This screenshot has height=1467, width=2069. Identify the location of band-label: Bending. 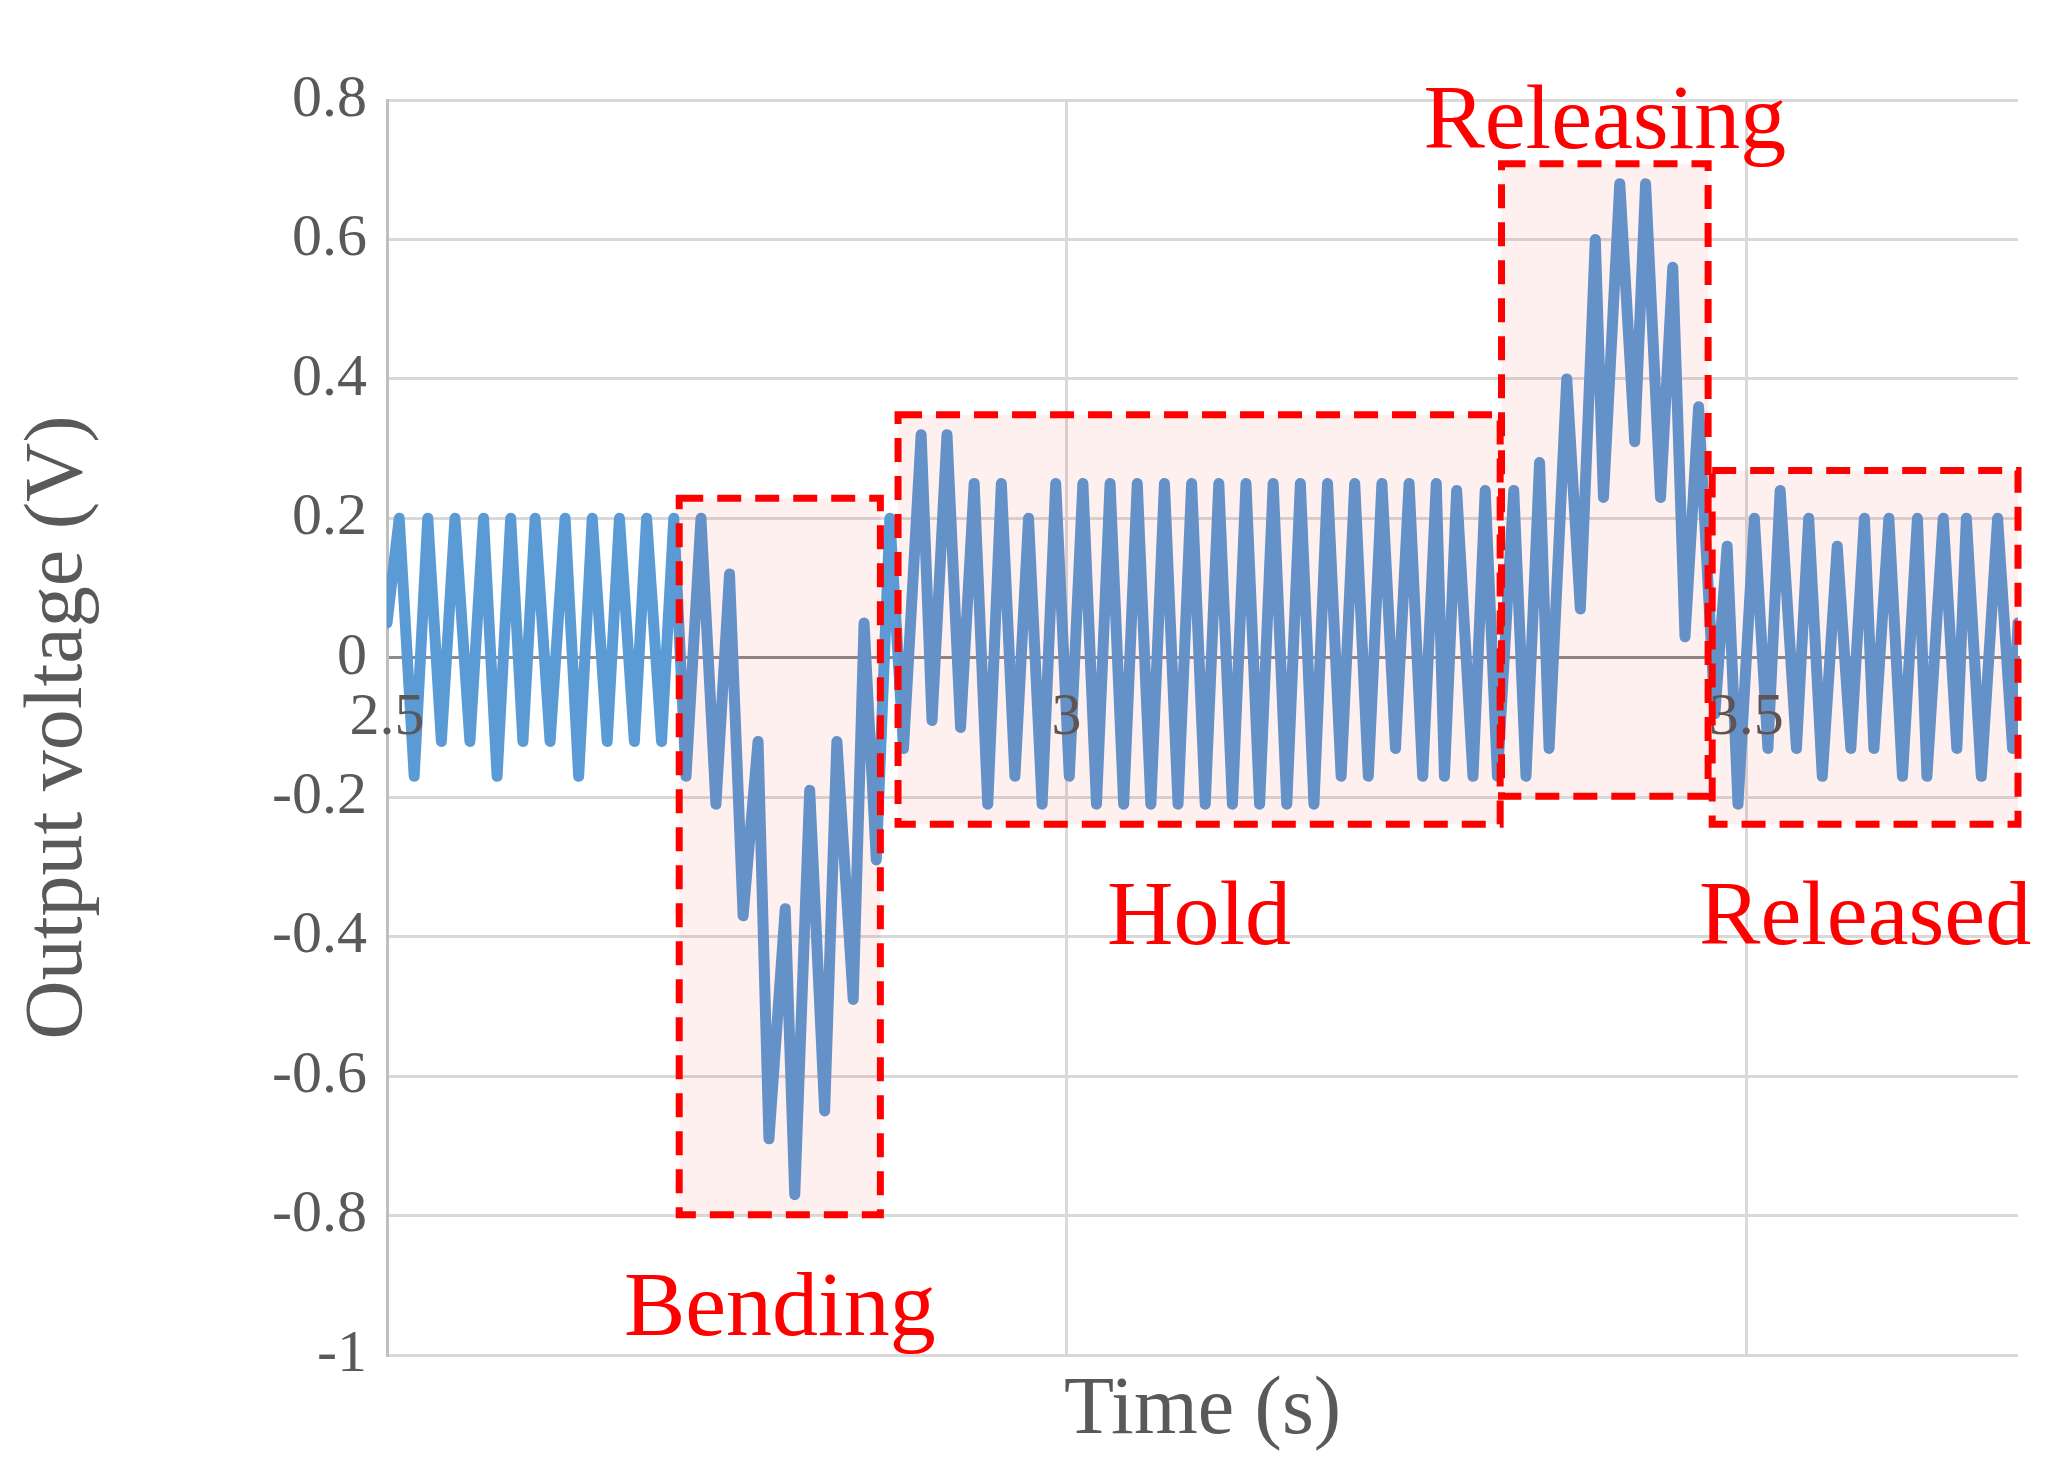
(779, 1303).